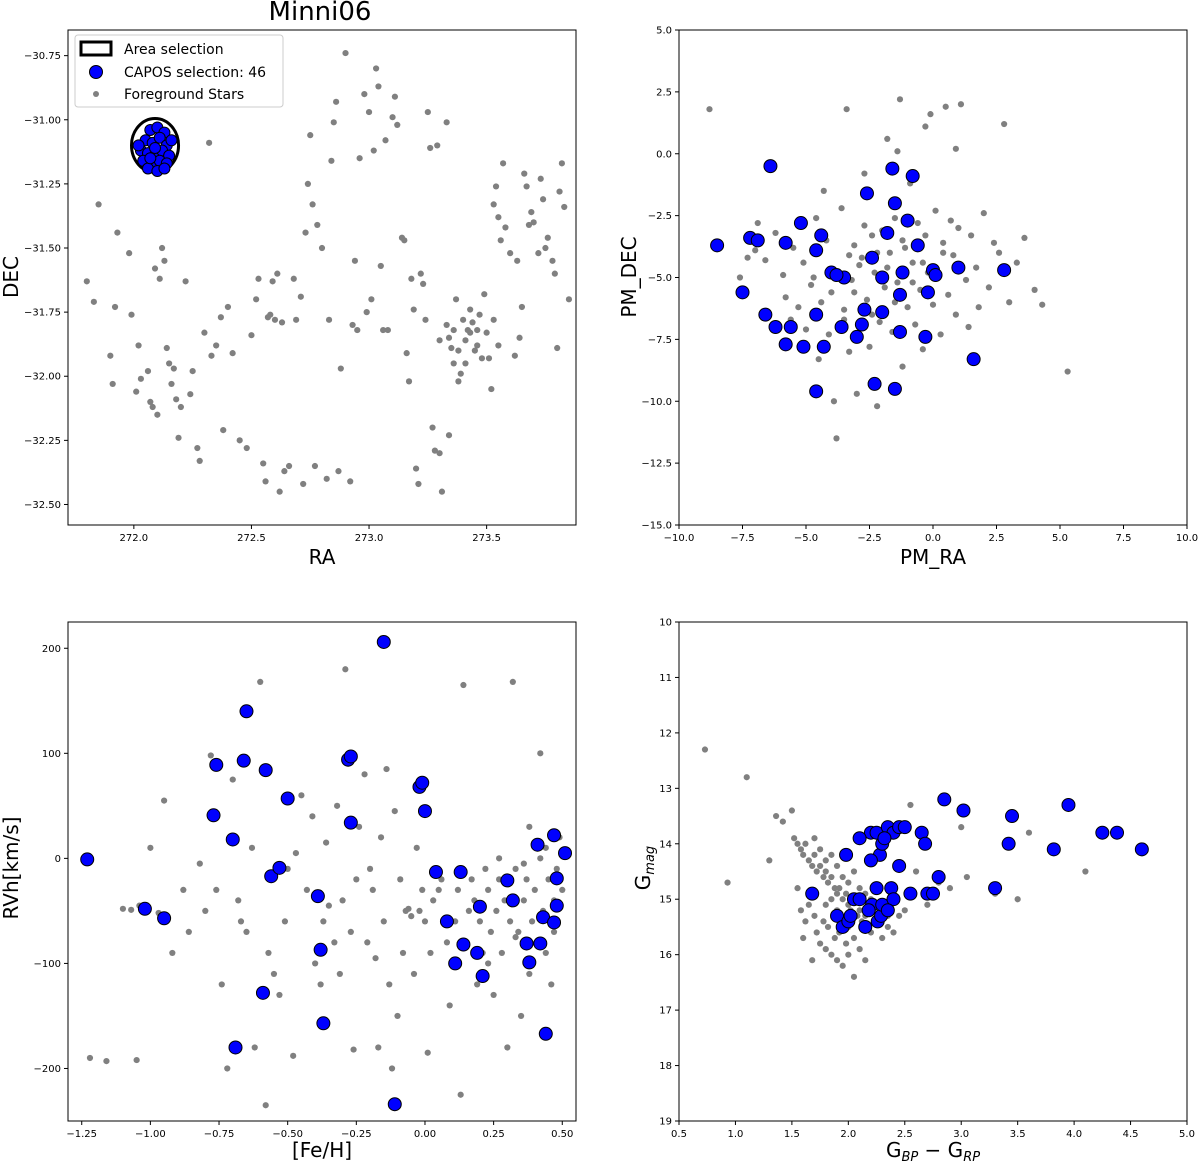 Image resolution: width=1200 pixels, height=1163 pixels. What do you see at coordinates (933, 557) in the screenshot?
I see `pm-xlabel: PM_RA` at bounding box center [933, 557].